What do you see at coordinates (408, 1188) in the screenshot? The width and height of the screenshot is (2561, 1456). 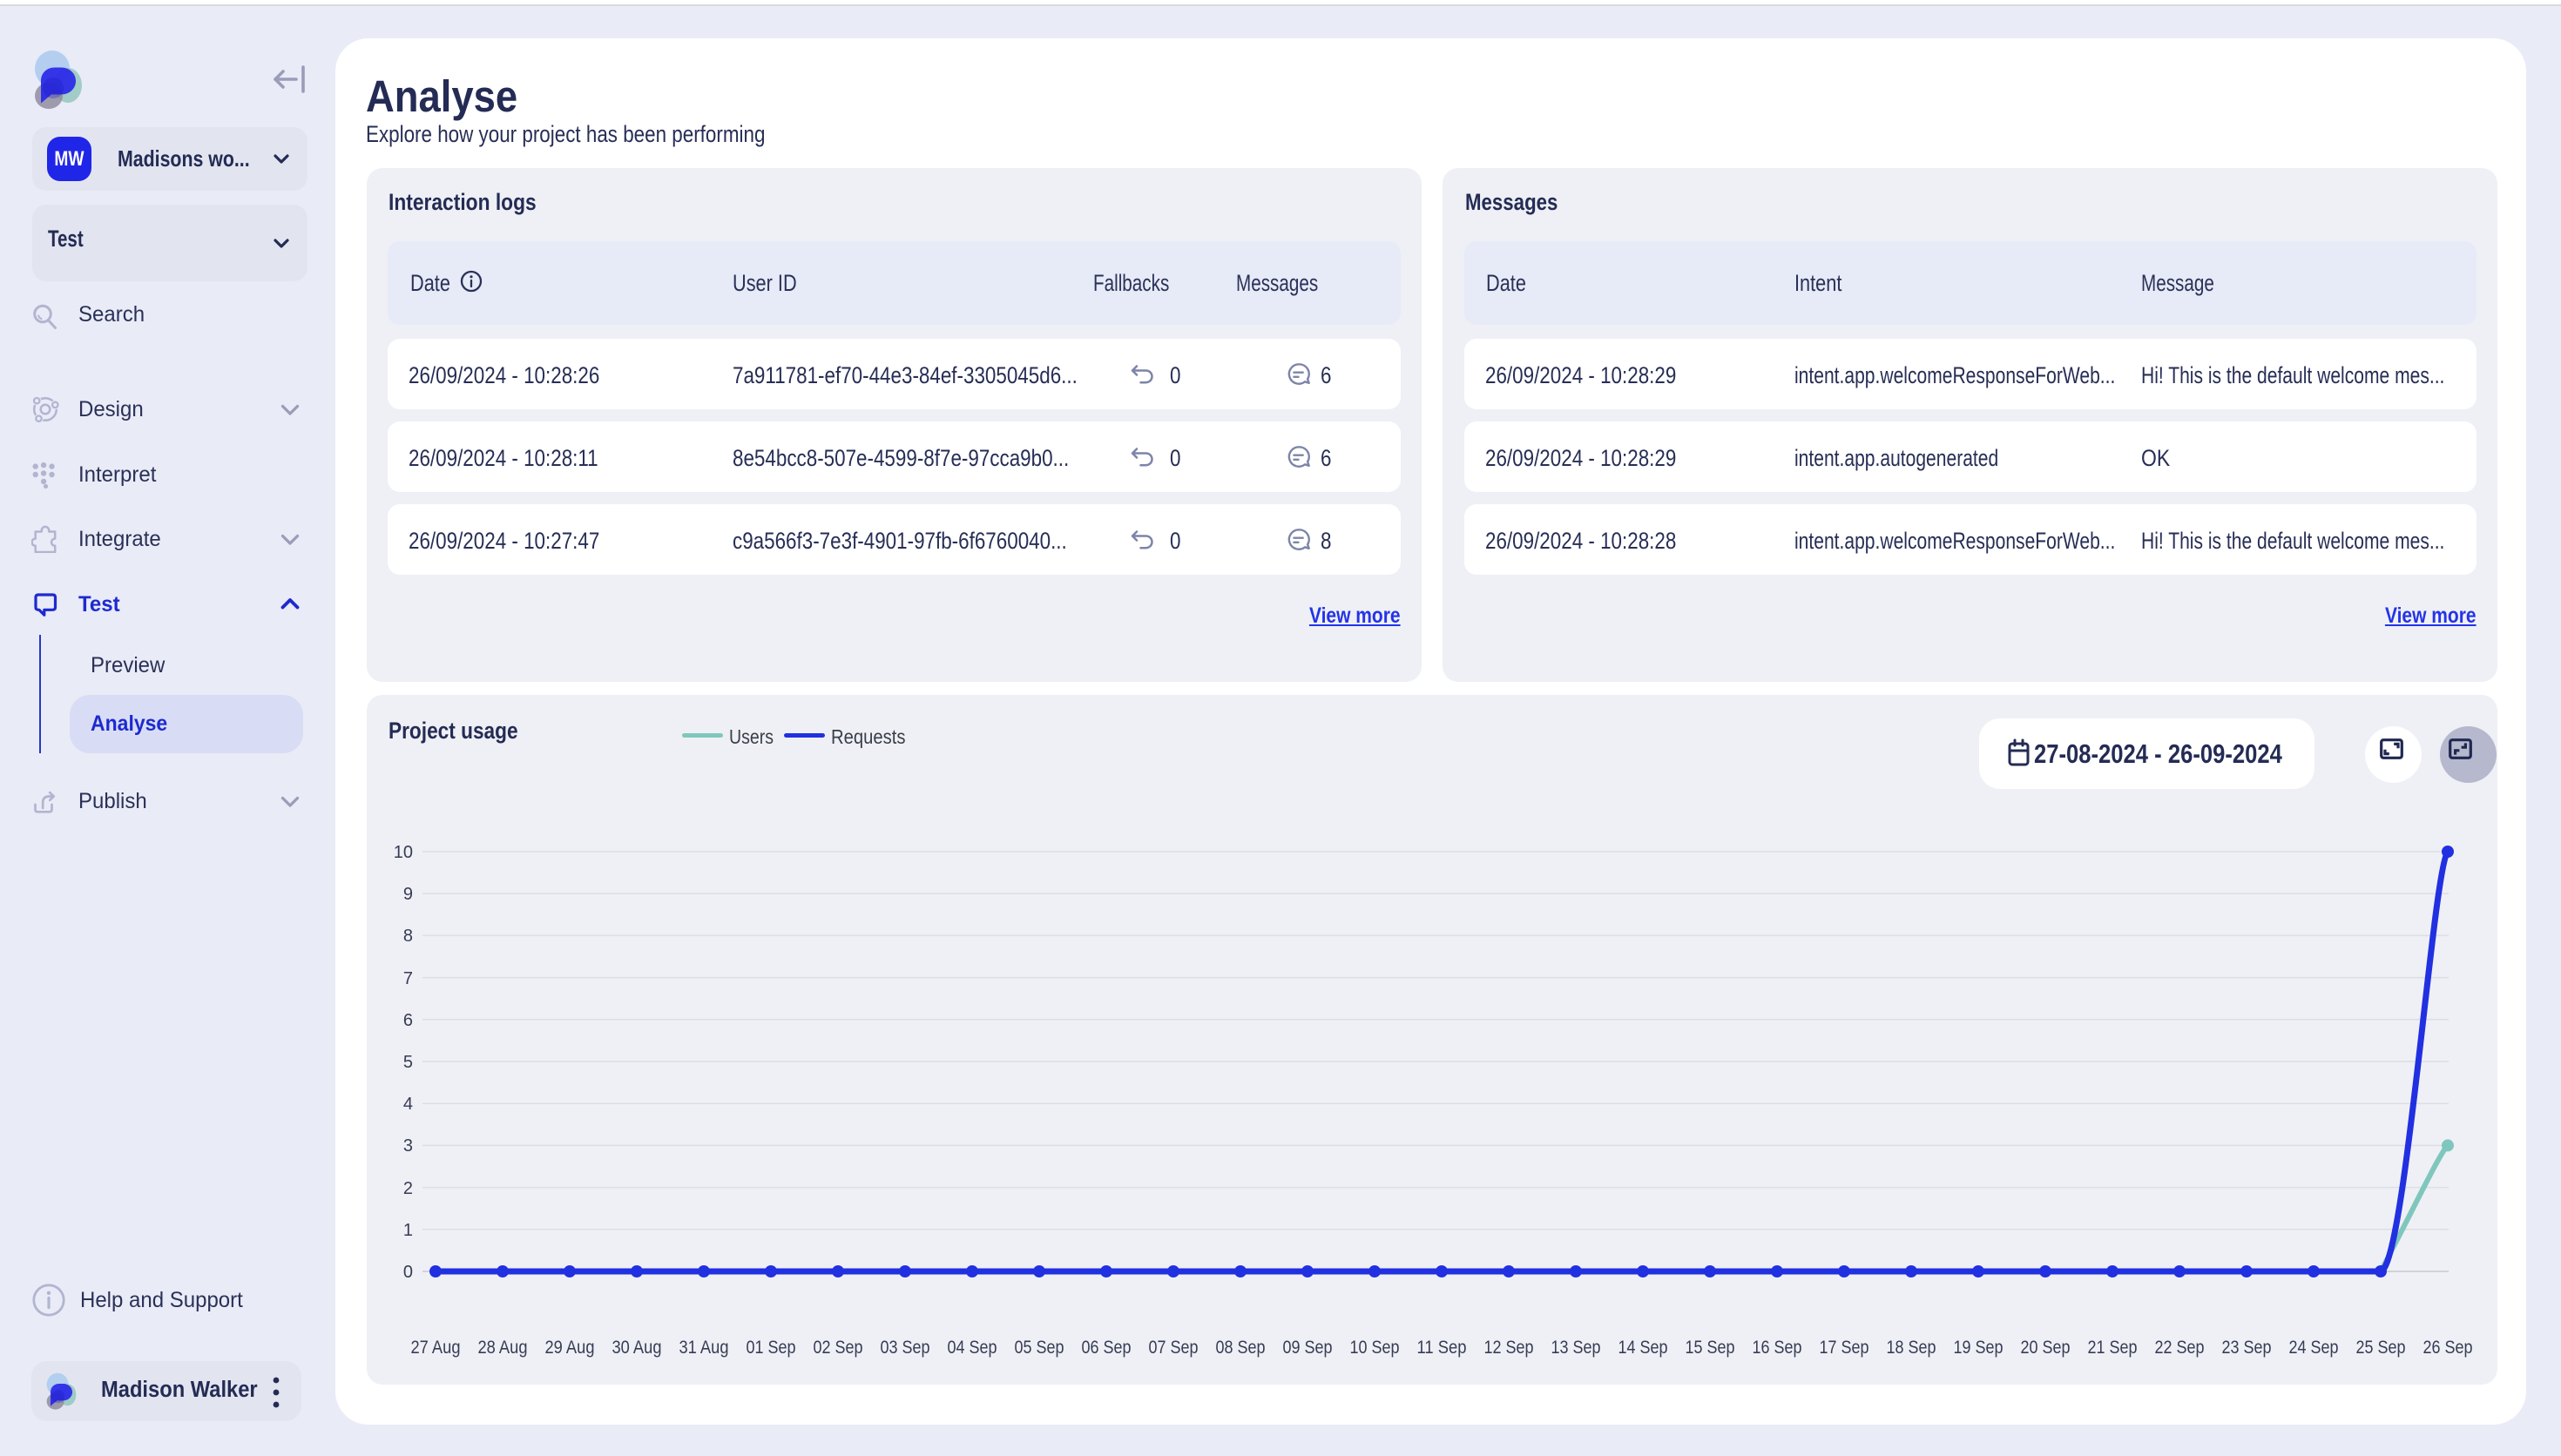 I see `svg-text: 2` at bounding box center [408, 1188].